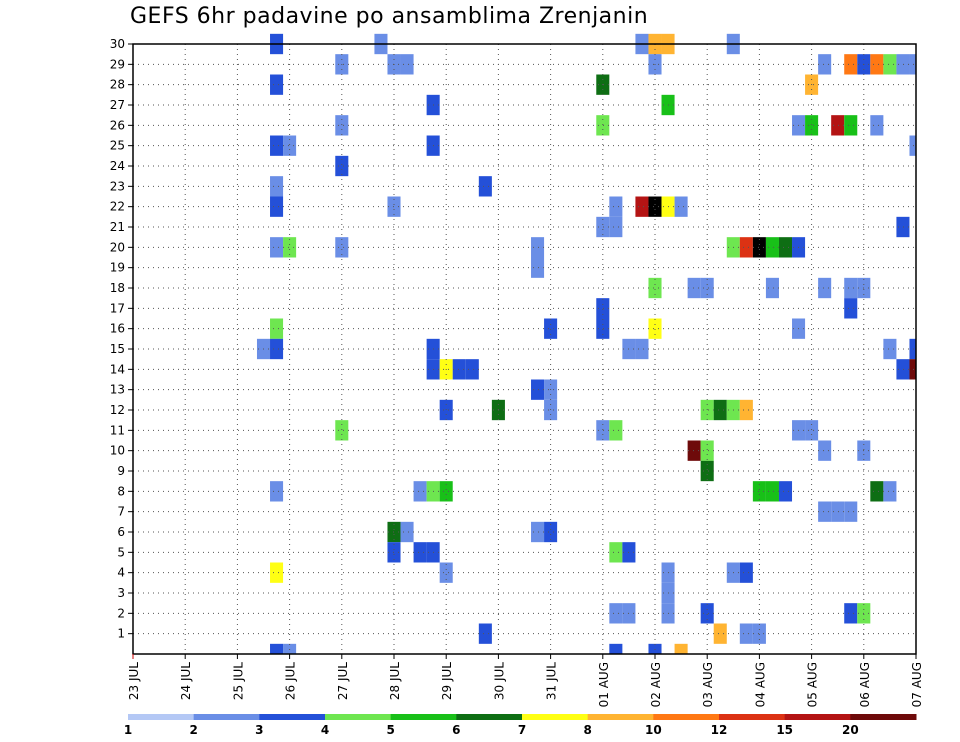 The width and height of the screenshot is (960, 742). Describe the element at coordinates (117, 227) in the screenshot. I see `y-tick-label: 21` at that location.